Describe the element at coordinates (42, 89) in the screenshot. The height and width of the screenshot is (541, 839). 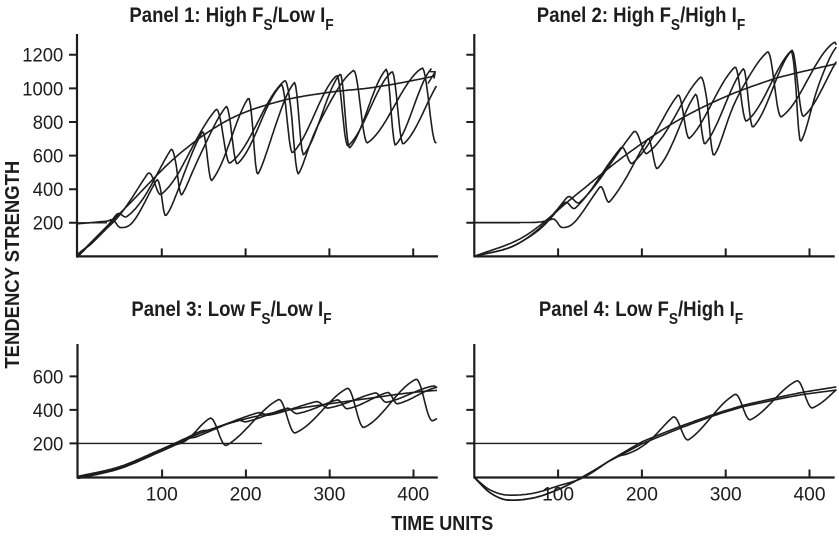
I see `svg-text: 1000` at that location.